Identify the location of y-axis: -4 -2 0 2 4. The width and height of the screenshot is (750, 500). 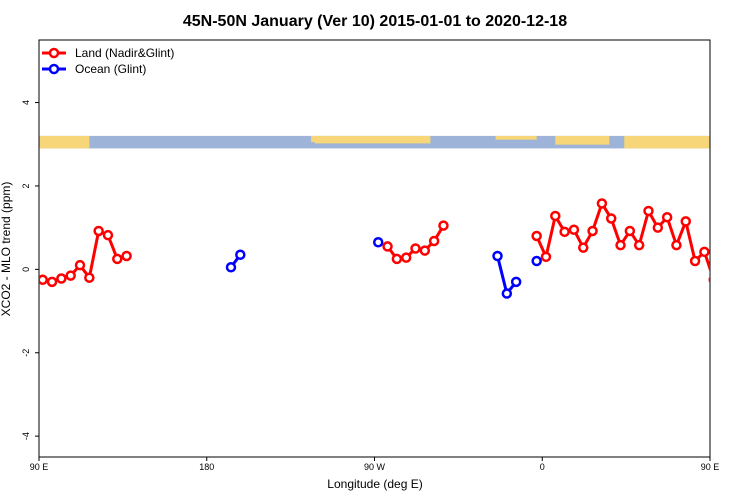
(30, 270).